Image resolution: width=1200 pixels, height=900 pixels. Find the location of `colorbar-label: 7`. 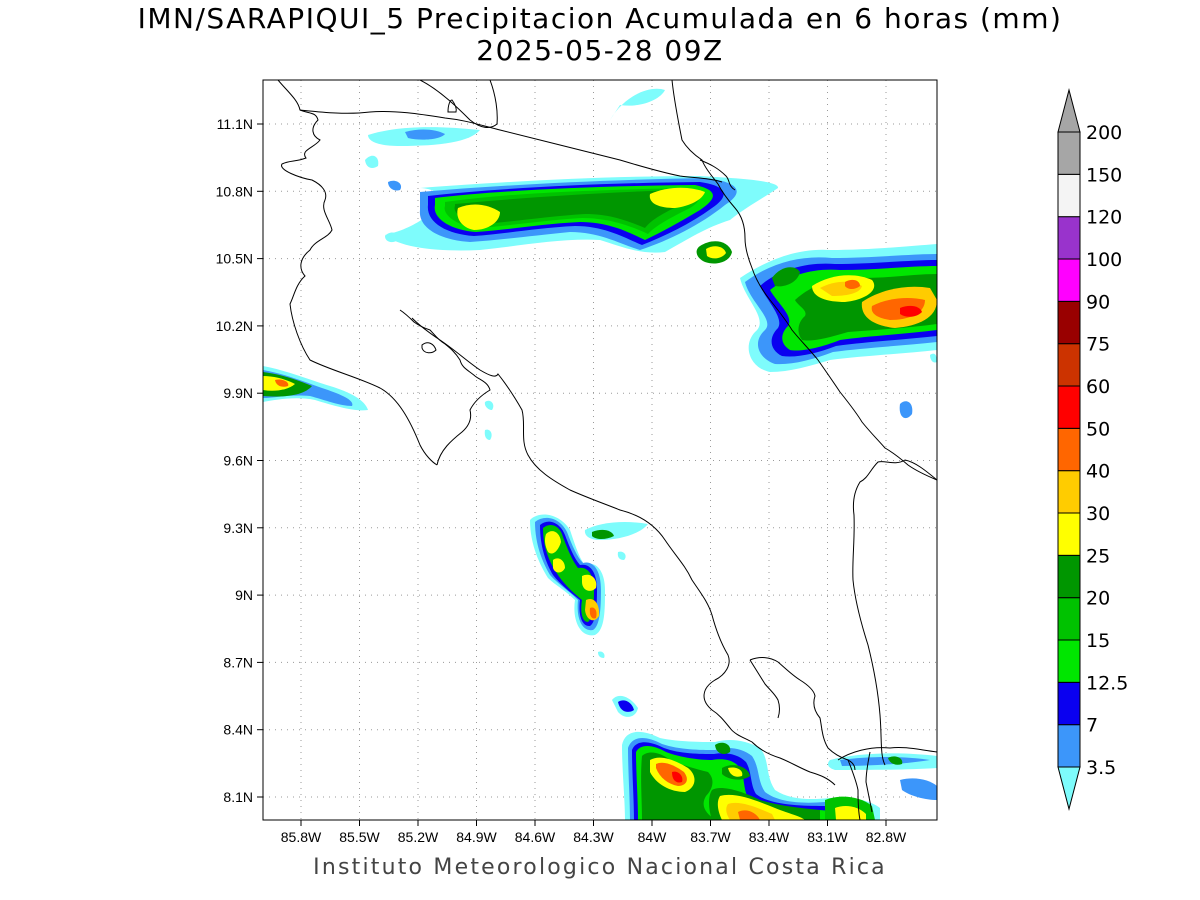

colorbar-label: 7 is located at coordinates (1092, 726).